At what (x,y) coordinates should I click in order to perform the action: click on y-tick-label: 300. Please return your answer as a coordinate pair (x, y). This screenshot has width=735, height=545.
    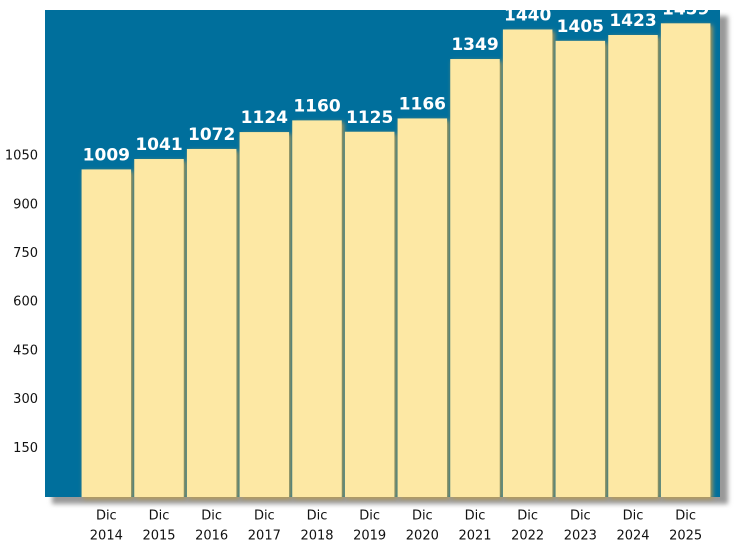
    Looking at the image, I should click on (25, 399).